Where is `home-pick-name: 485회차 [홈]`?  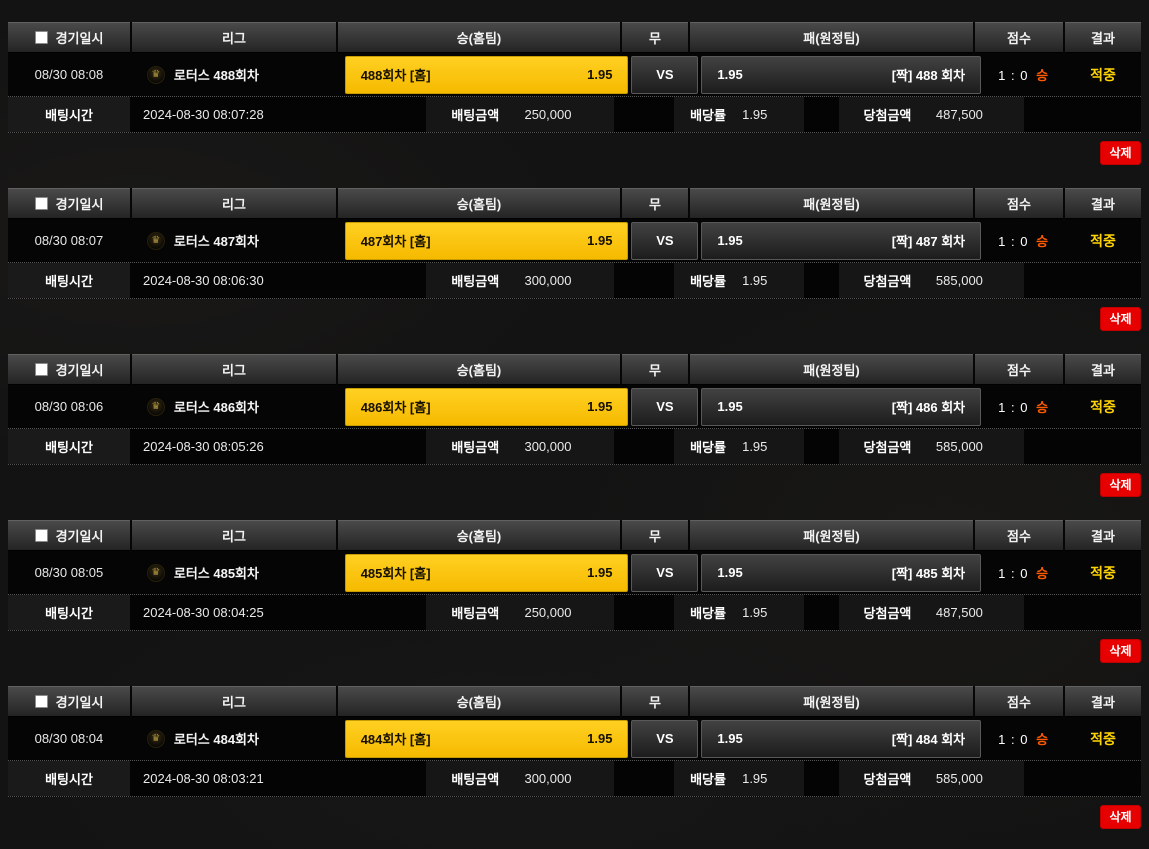
home-pick-name: 485회차 [홈] is located at coordinates (395, 573).